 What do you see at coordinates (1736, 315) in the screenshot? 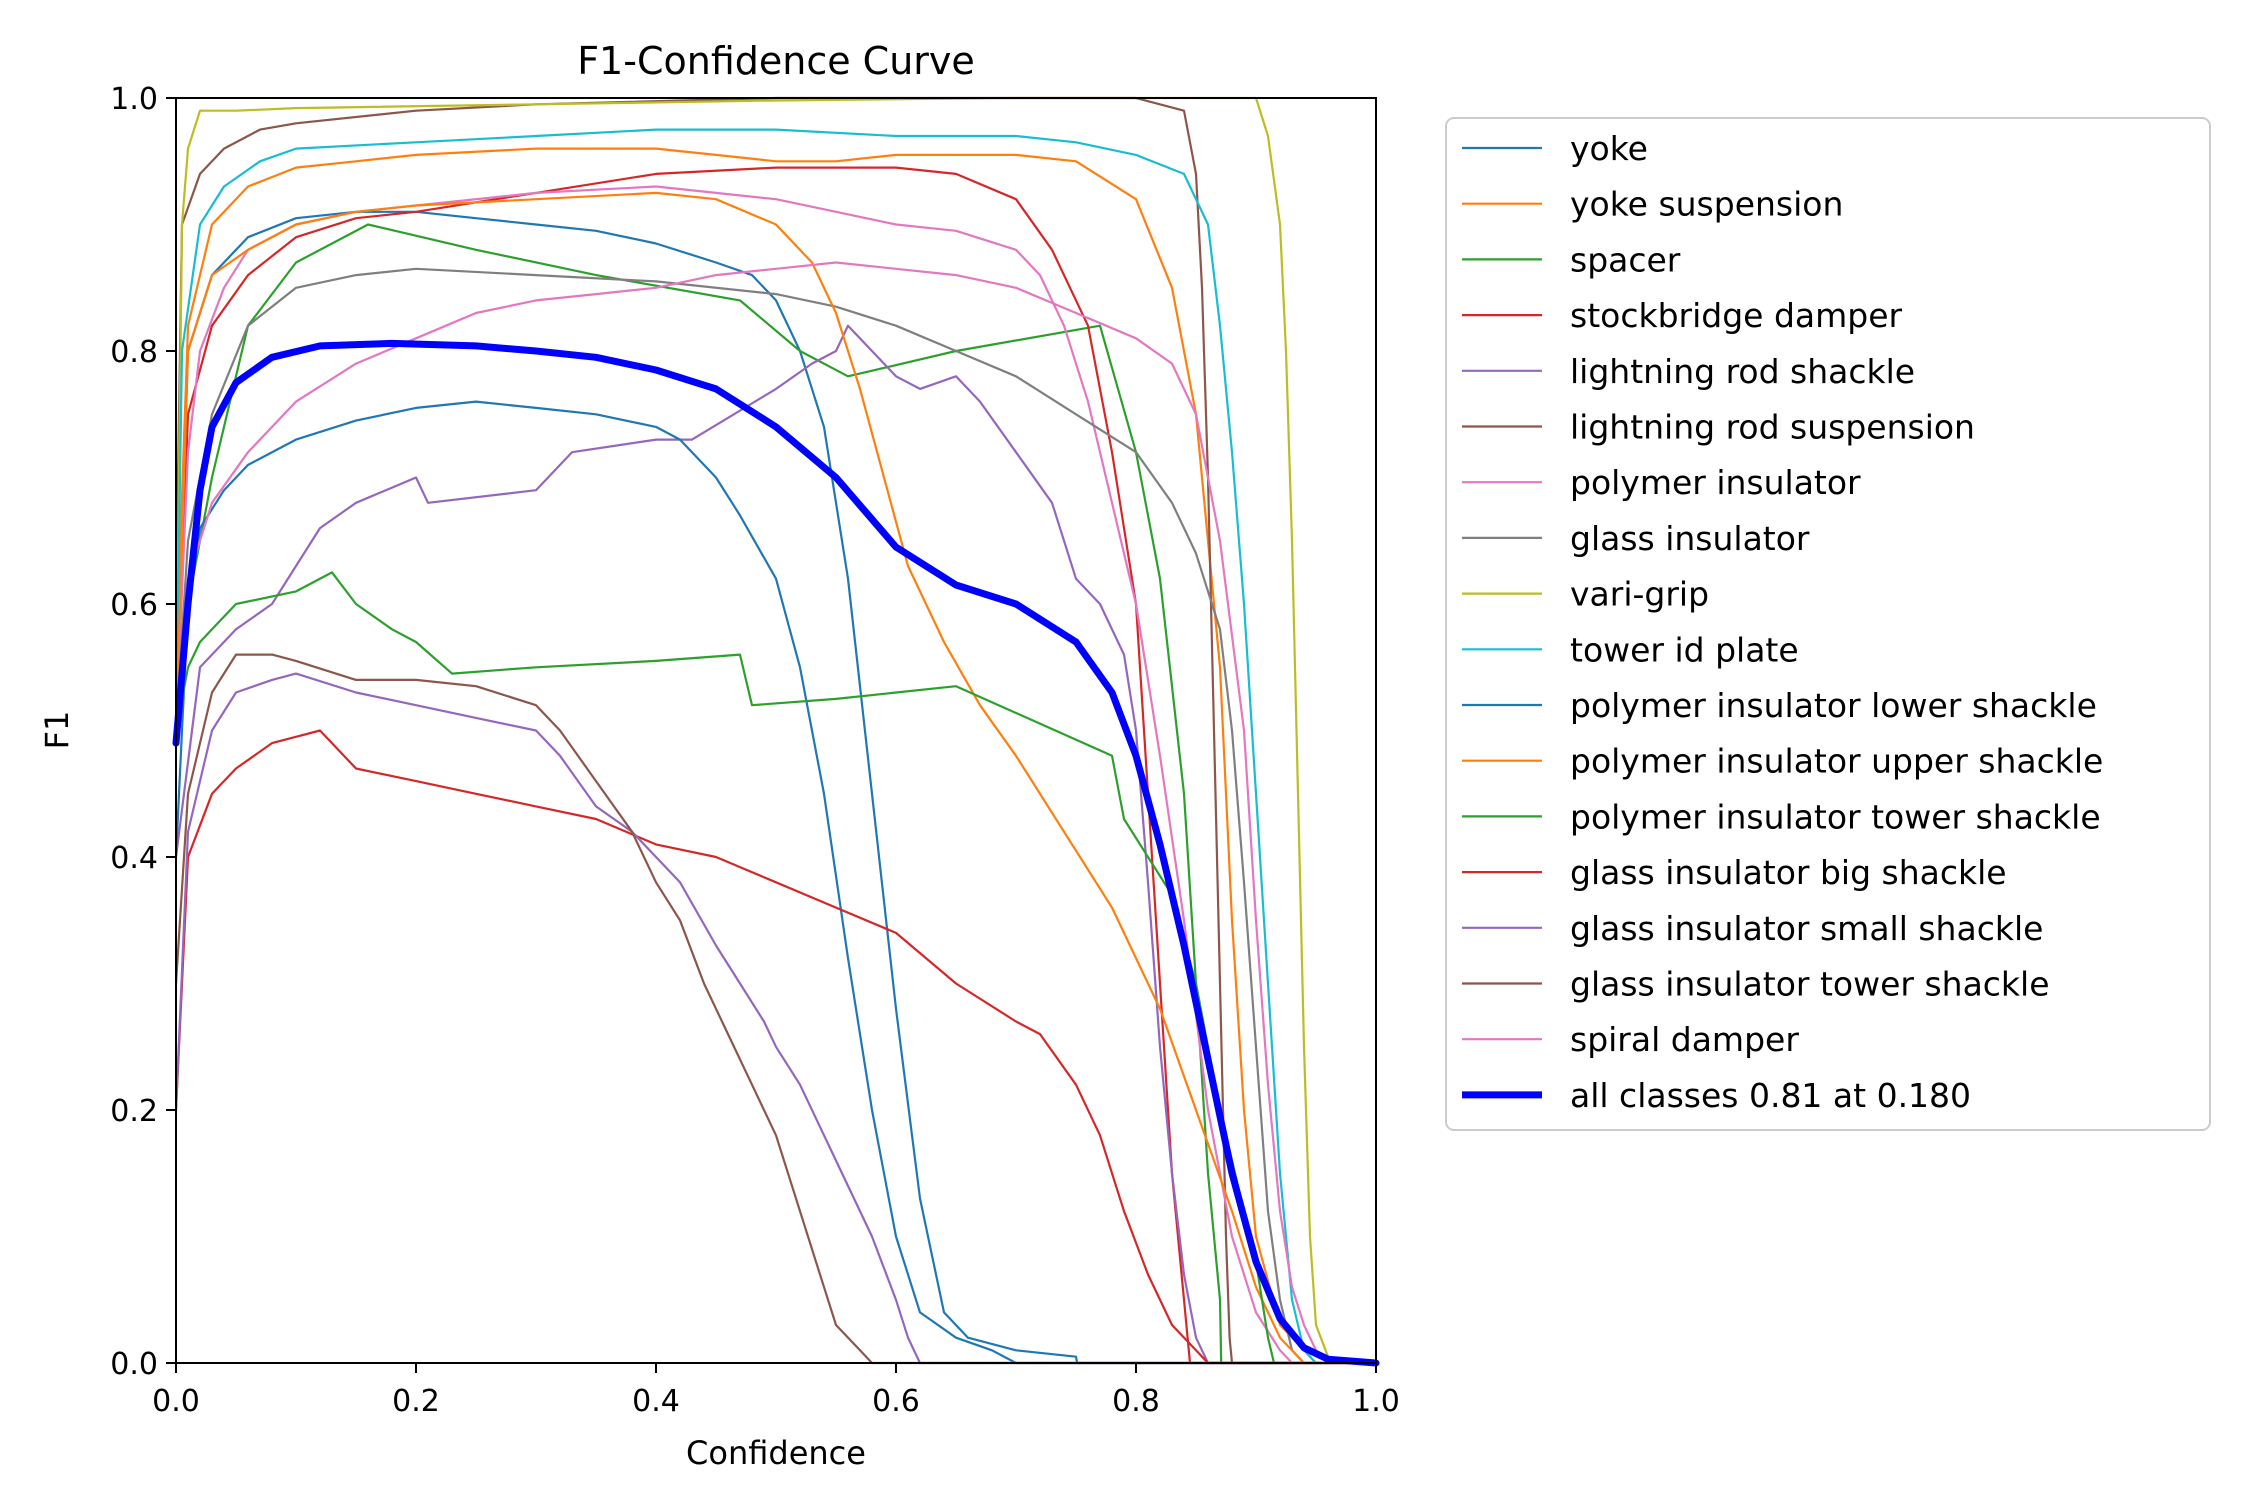
I see `legend-label: stockbridge damper` at bounding box center [1736, 315].